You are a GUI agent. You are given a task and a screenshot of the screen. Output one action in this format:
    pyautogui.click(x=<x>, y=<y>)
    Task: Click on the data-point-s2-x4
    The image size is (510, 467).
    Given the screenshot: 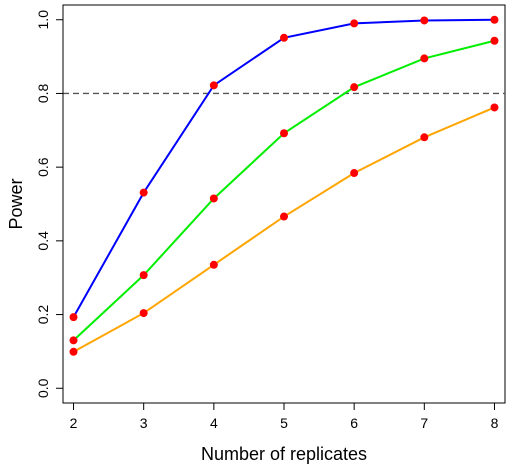 What is the action you would take?
    pyautogui.click(x=213, y=198)
    